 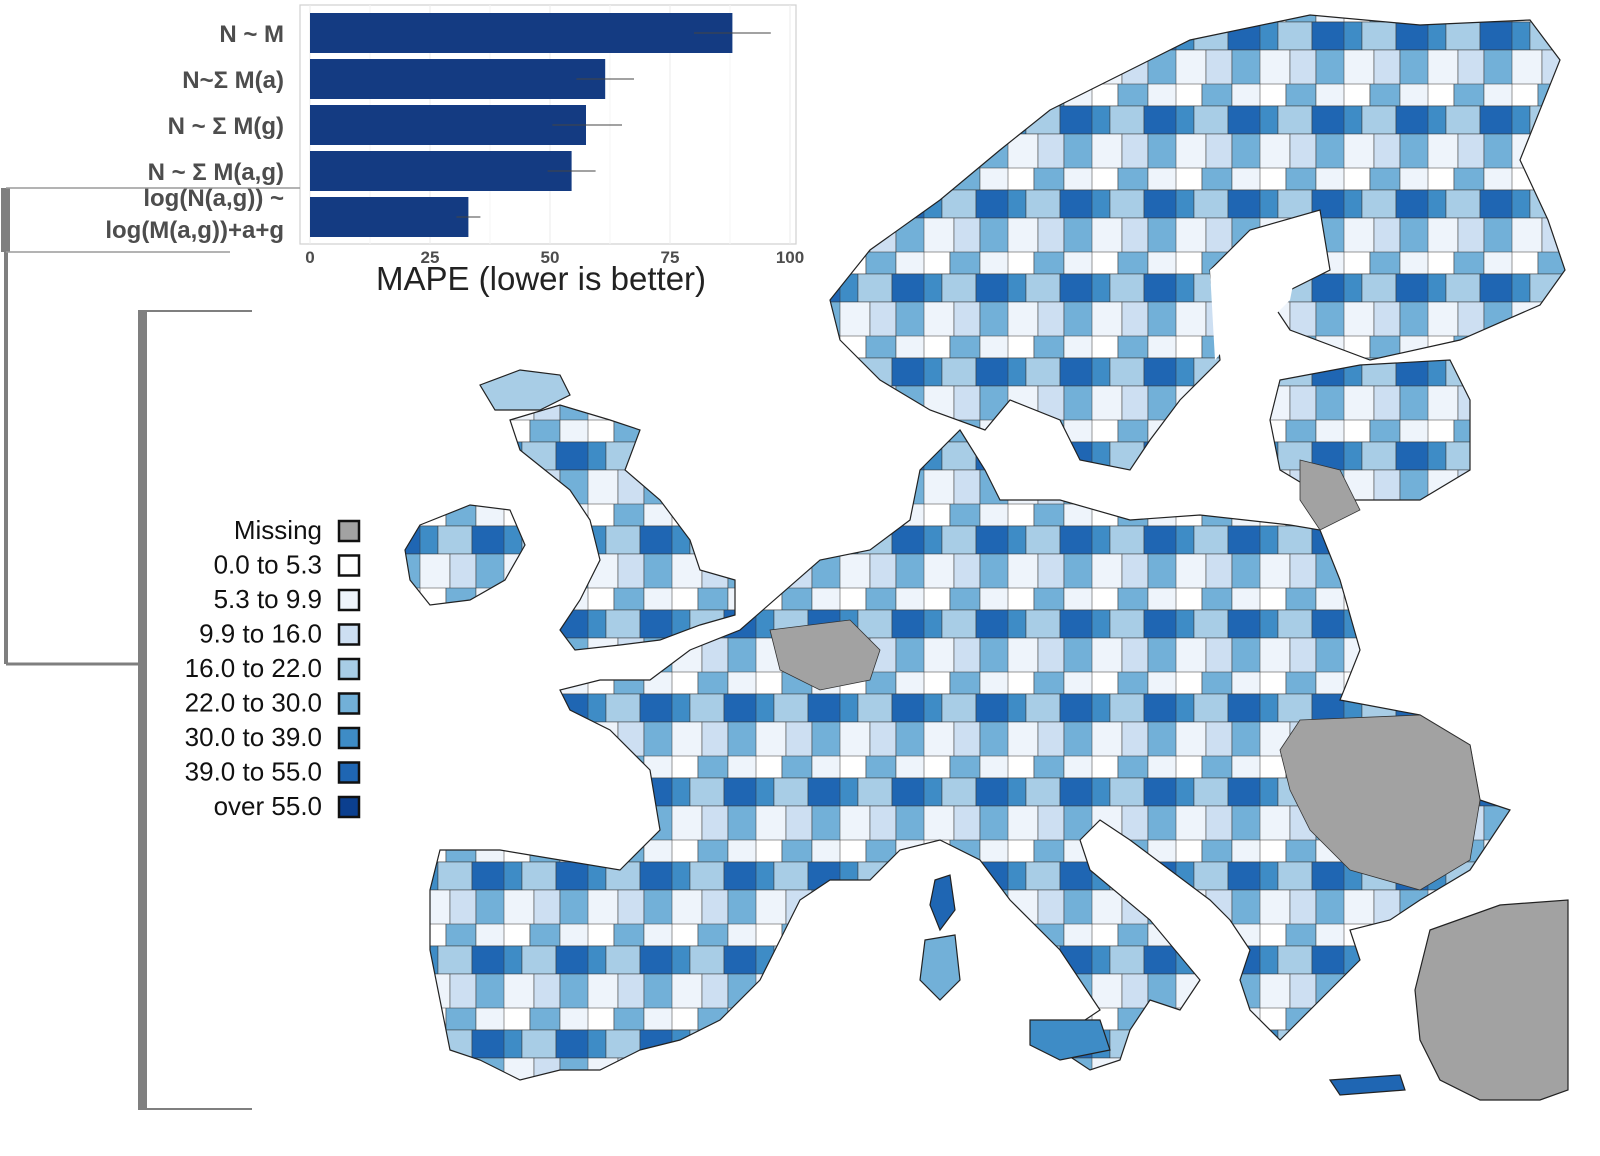 I want to click on sardinia-region, so click(x=940, y=967).